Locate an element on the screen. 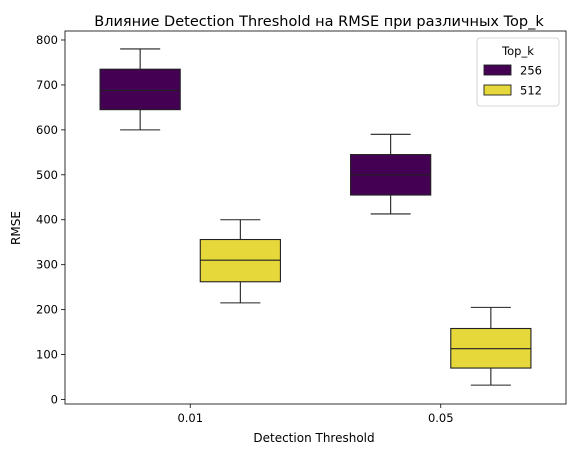 This screenshot has width=581, height=455. y-tick-label: 0 is located at coordinates (54, 400).